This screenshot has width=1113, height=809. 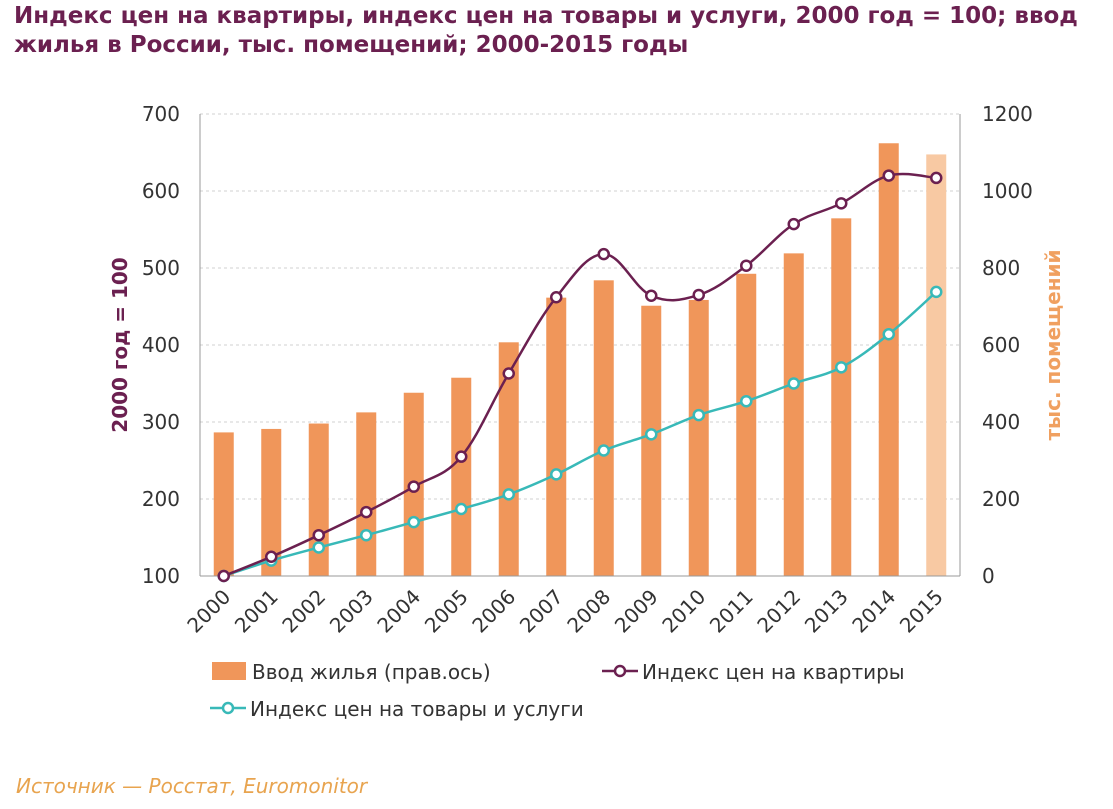 What do you see at coordinates (698, 415) in the screenshot?
I see `line-goods-point-2010` at bounding box center [698, 415].